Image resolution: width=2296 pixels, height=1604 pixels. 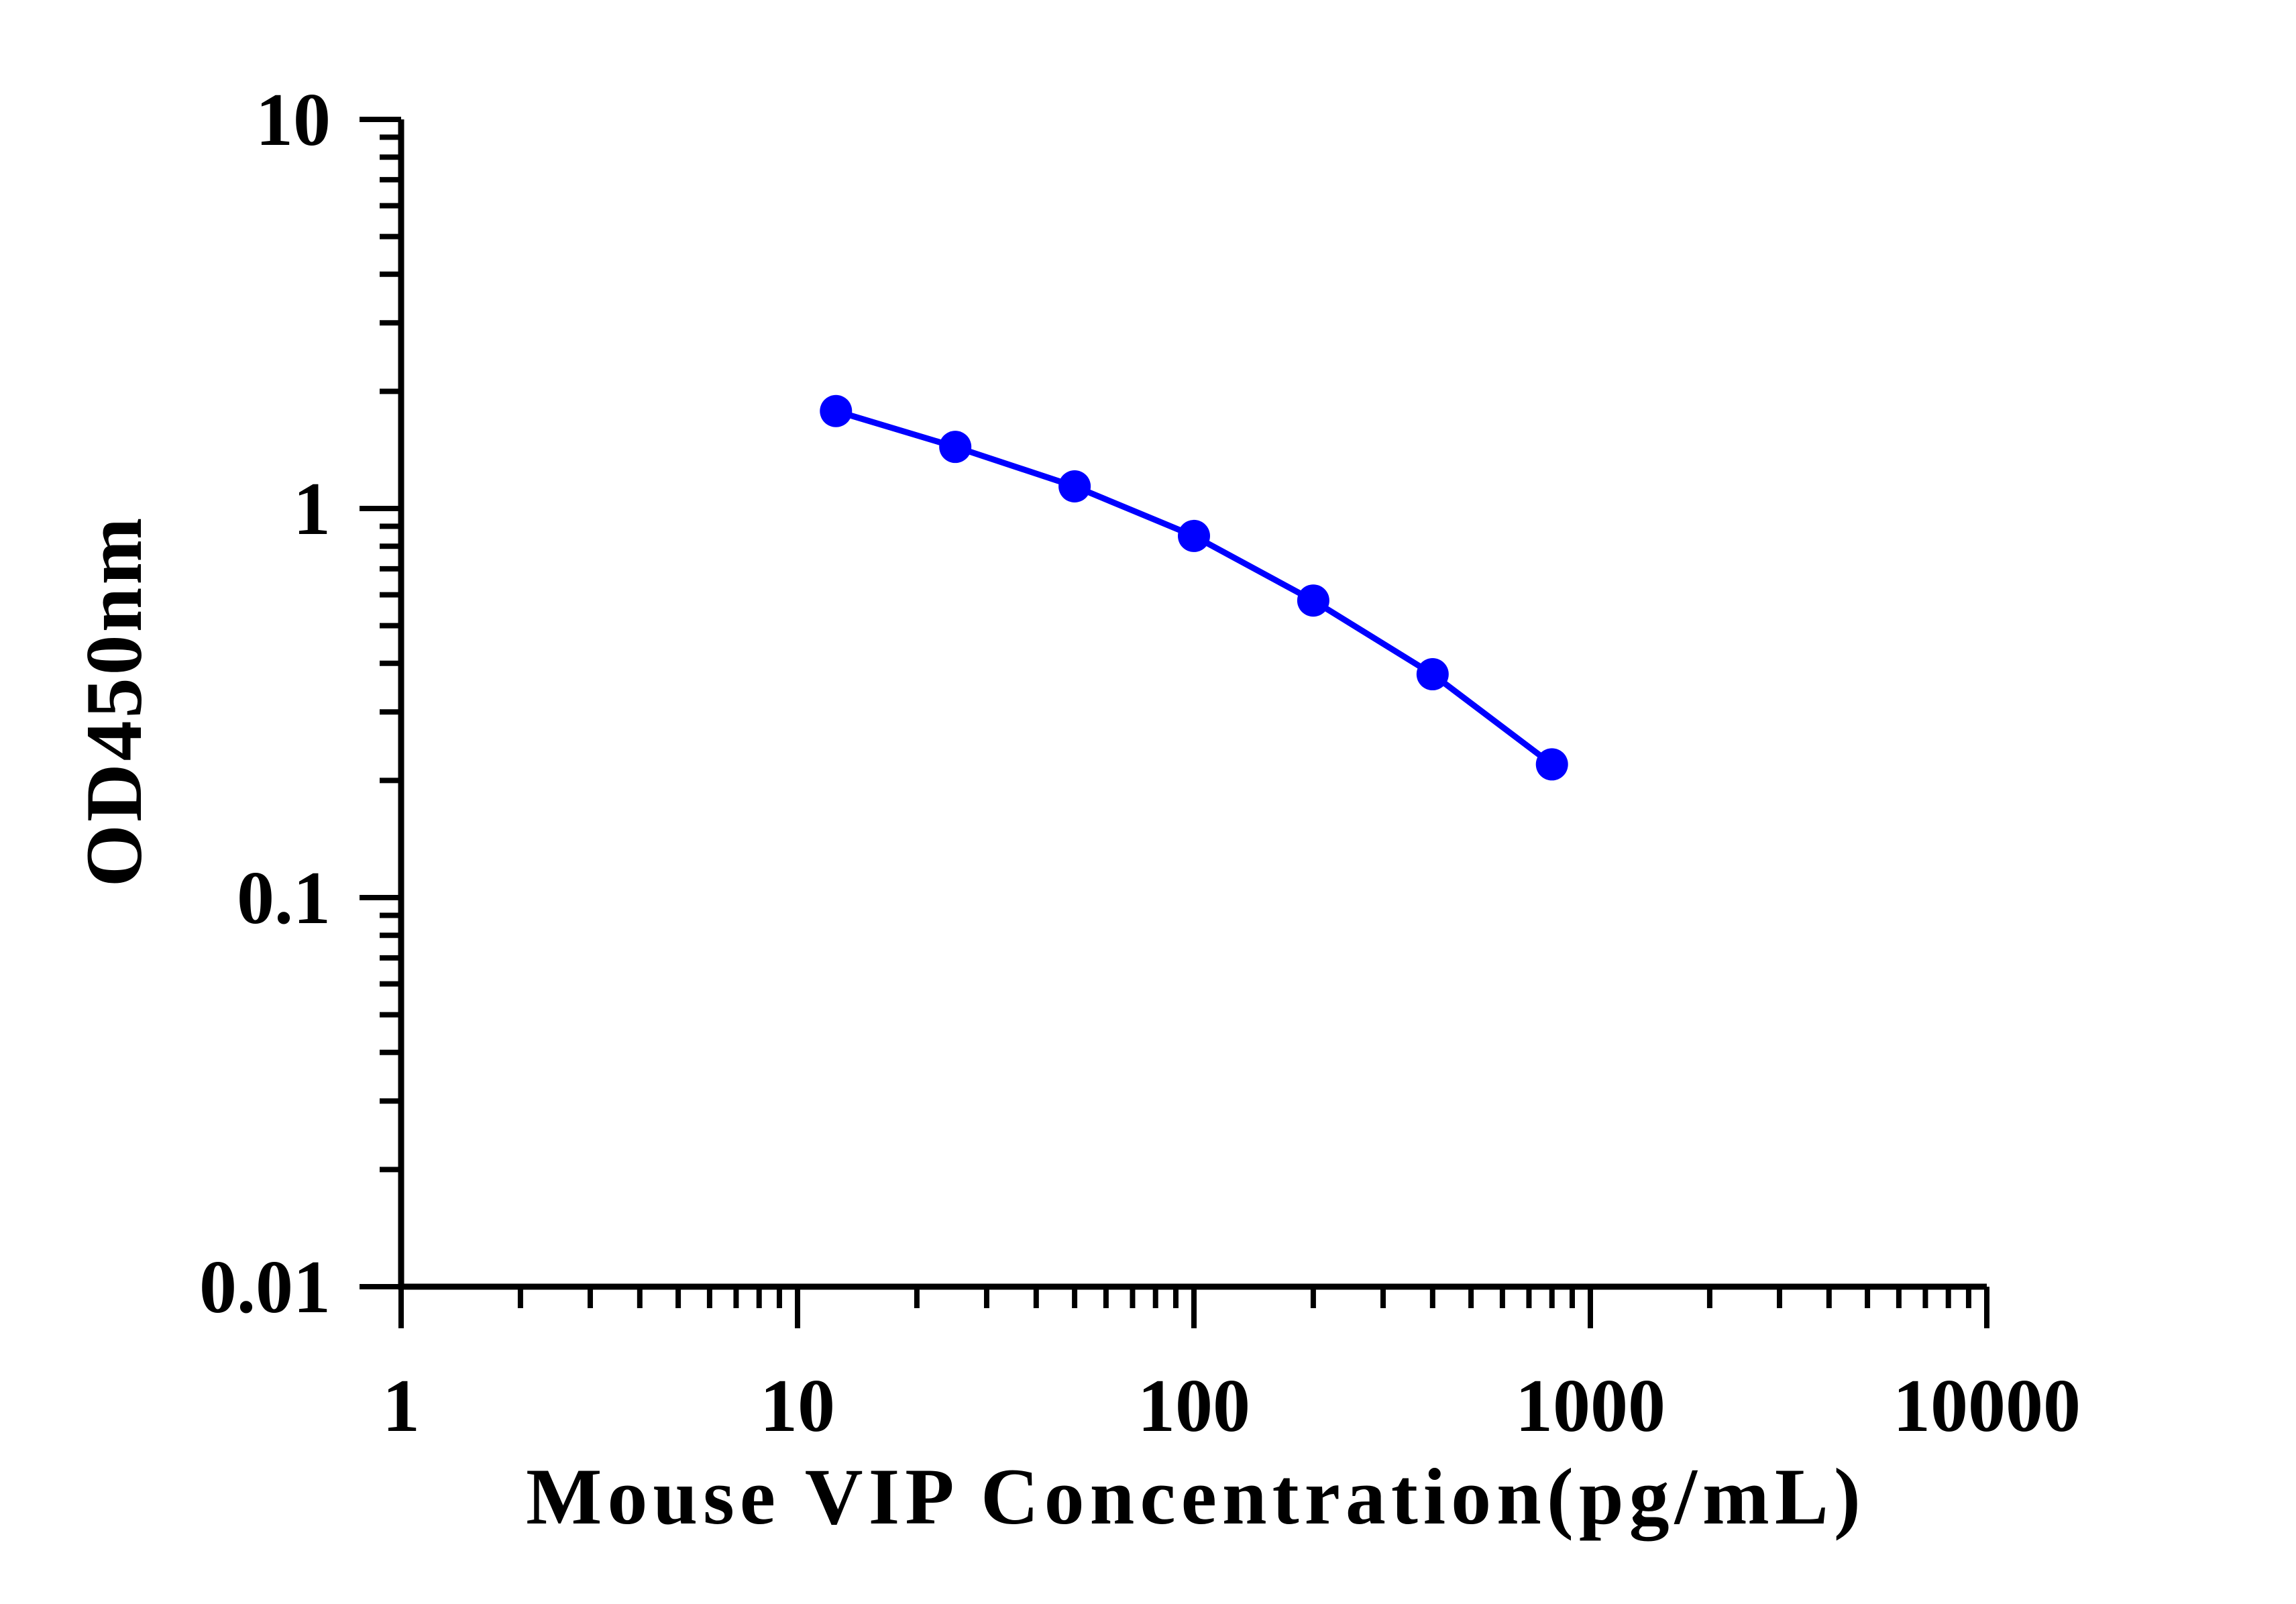 What do you see at coordinates (312, 509) in the screenshot?
I see `y-tick-label: 1` at bounding box center [312, 509].